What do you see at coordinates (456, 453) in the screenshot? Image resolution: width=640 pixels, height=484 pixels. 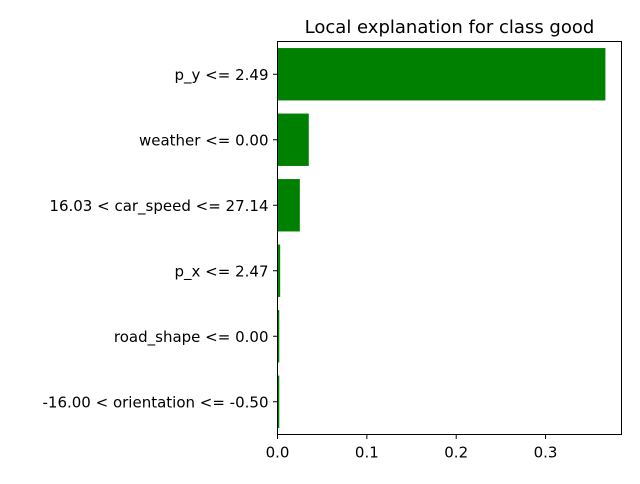 I see `x-tick-label-2: 0.2` at bounding box center [456, 453].